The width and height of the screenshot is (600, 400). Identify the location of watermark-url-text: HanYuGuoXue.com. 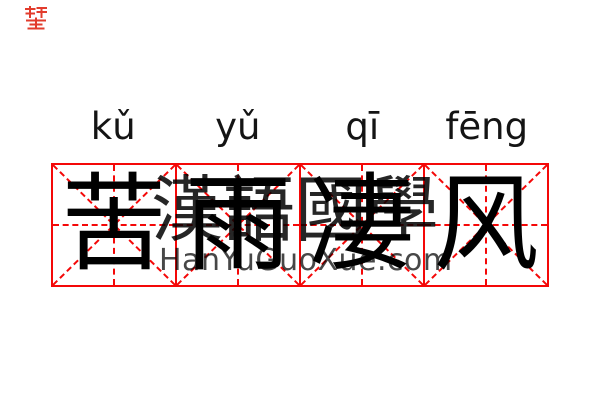
(306, 260).